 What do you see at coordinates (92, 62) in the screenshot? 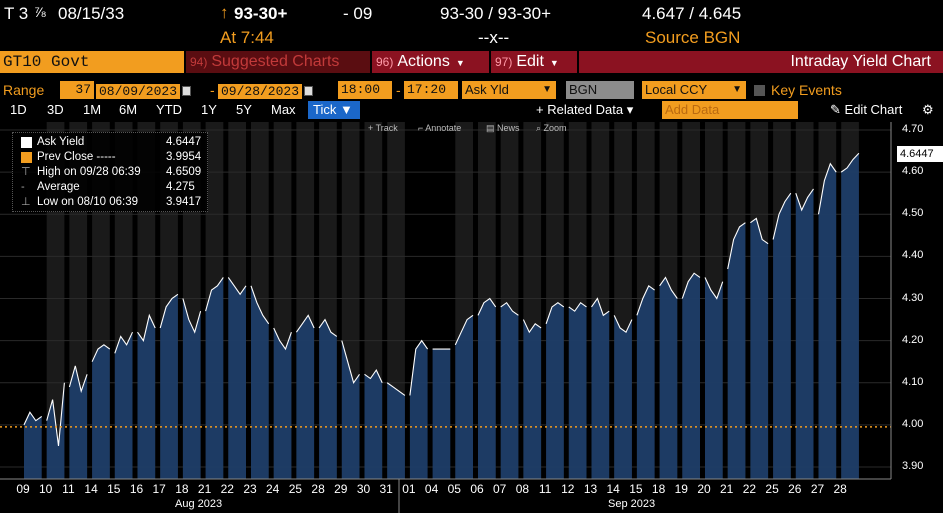
I see `security-field: GT10 Govt` at bounding box center [92, 62].